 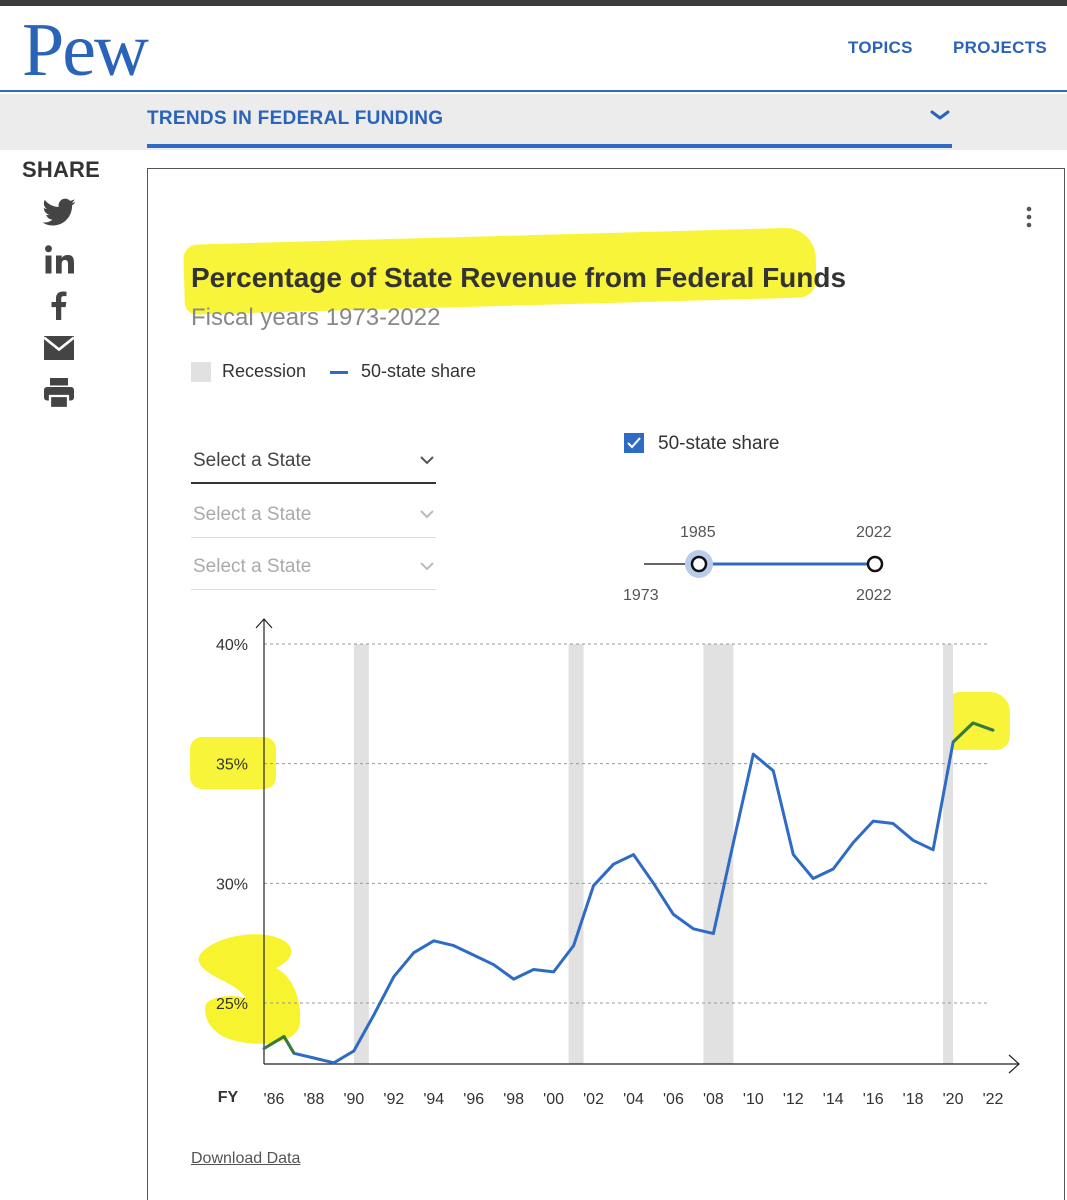 I want to click on x-tick-label: '96, so click(x=473, y=1099).